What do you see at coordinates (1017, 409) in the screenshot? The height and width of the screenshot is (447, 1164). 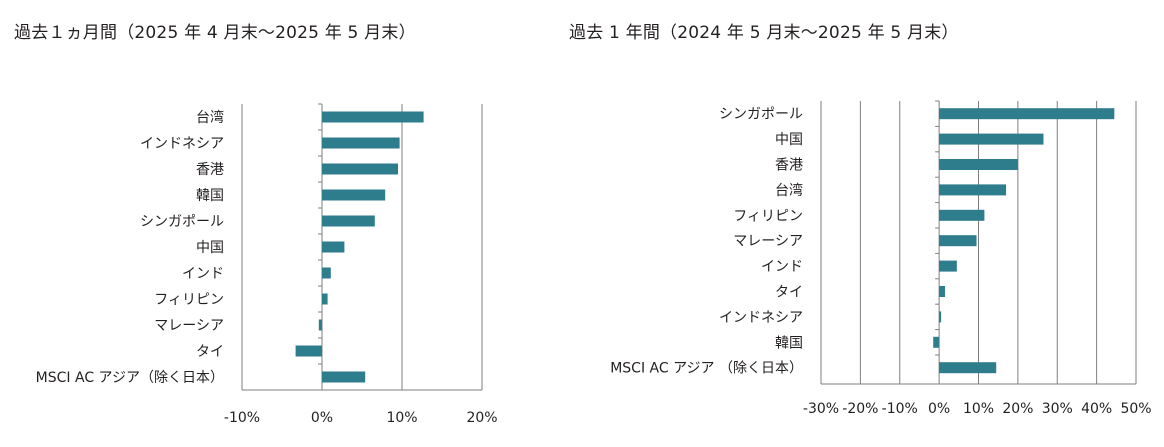 I see `tick-label-1y-5: 20%` at bounding box center [1017, 409].